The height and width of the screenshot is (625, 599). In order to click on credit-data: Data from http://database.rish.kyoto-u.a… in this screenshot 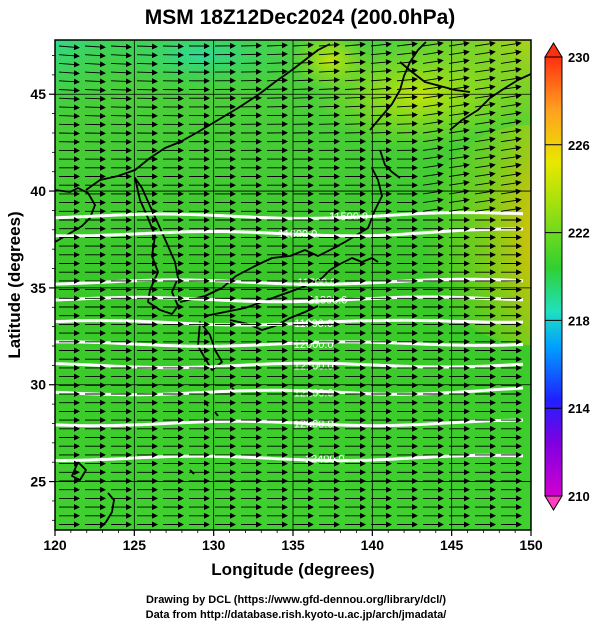, I will do `click(296, 615)`.